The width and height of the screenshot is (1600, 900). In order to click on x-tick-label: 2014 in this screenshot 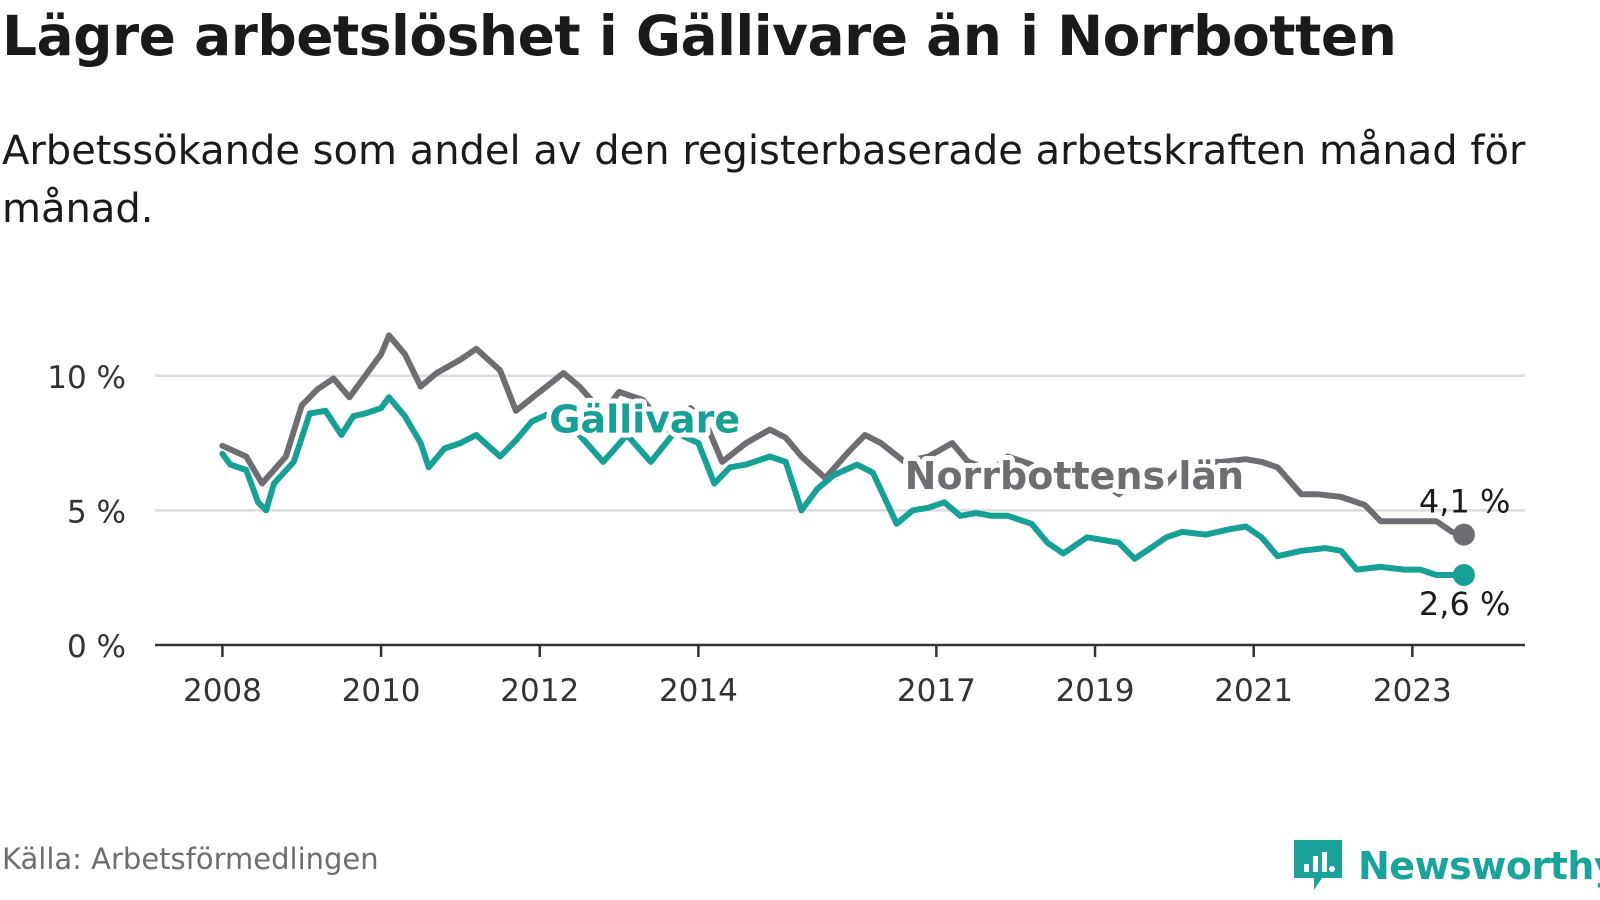, I will do `click(698, 691)`.